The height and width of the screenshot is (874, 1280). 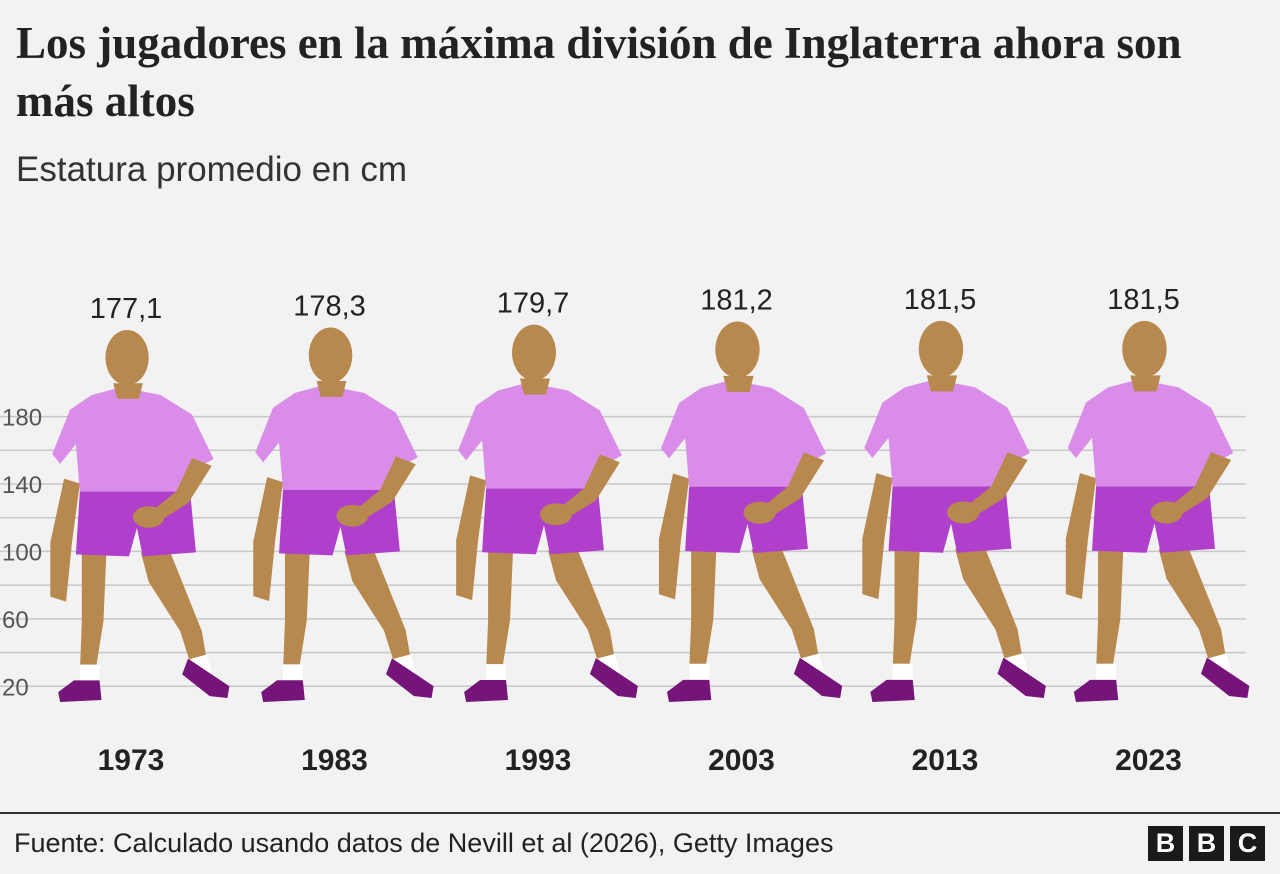 I want to click on value-label: 177,1, so click(x=126, y=309).